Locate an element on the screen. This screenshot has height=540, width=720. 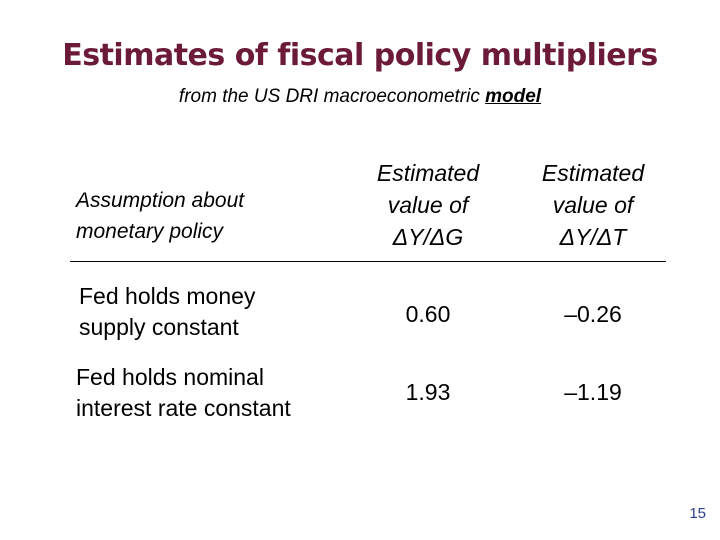
header-dy-dg-line2: value of is located at coordinates (428, 205).